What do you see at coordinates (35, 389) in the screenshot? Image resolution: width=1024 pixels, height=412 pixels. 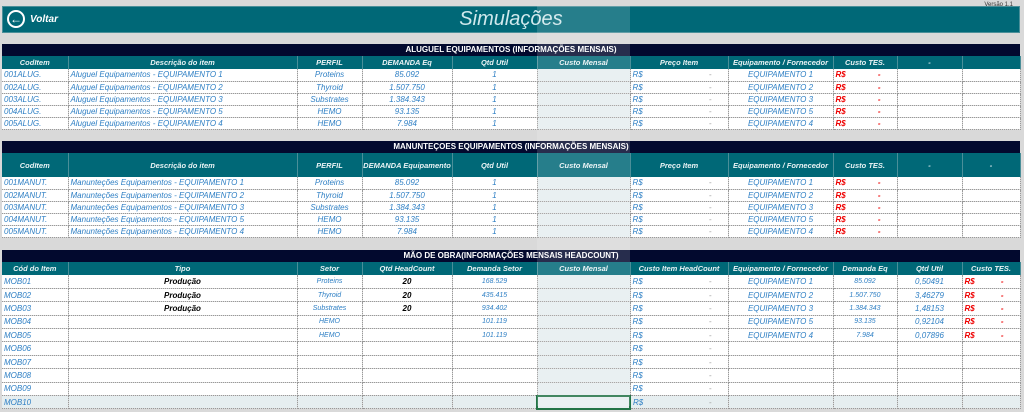 I see `item-code: MOB09` at bounding box center [35, 389].